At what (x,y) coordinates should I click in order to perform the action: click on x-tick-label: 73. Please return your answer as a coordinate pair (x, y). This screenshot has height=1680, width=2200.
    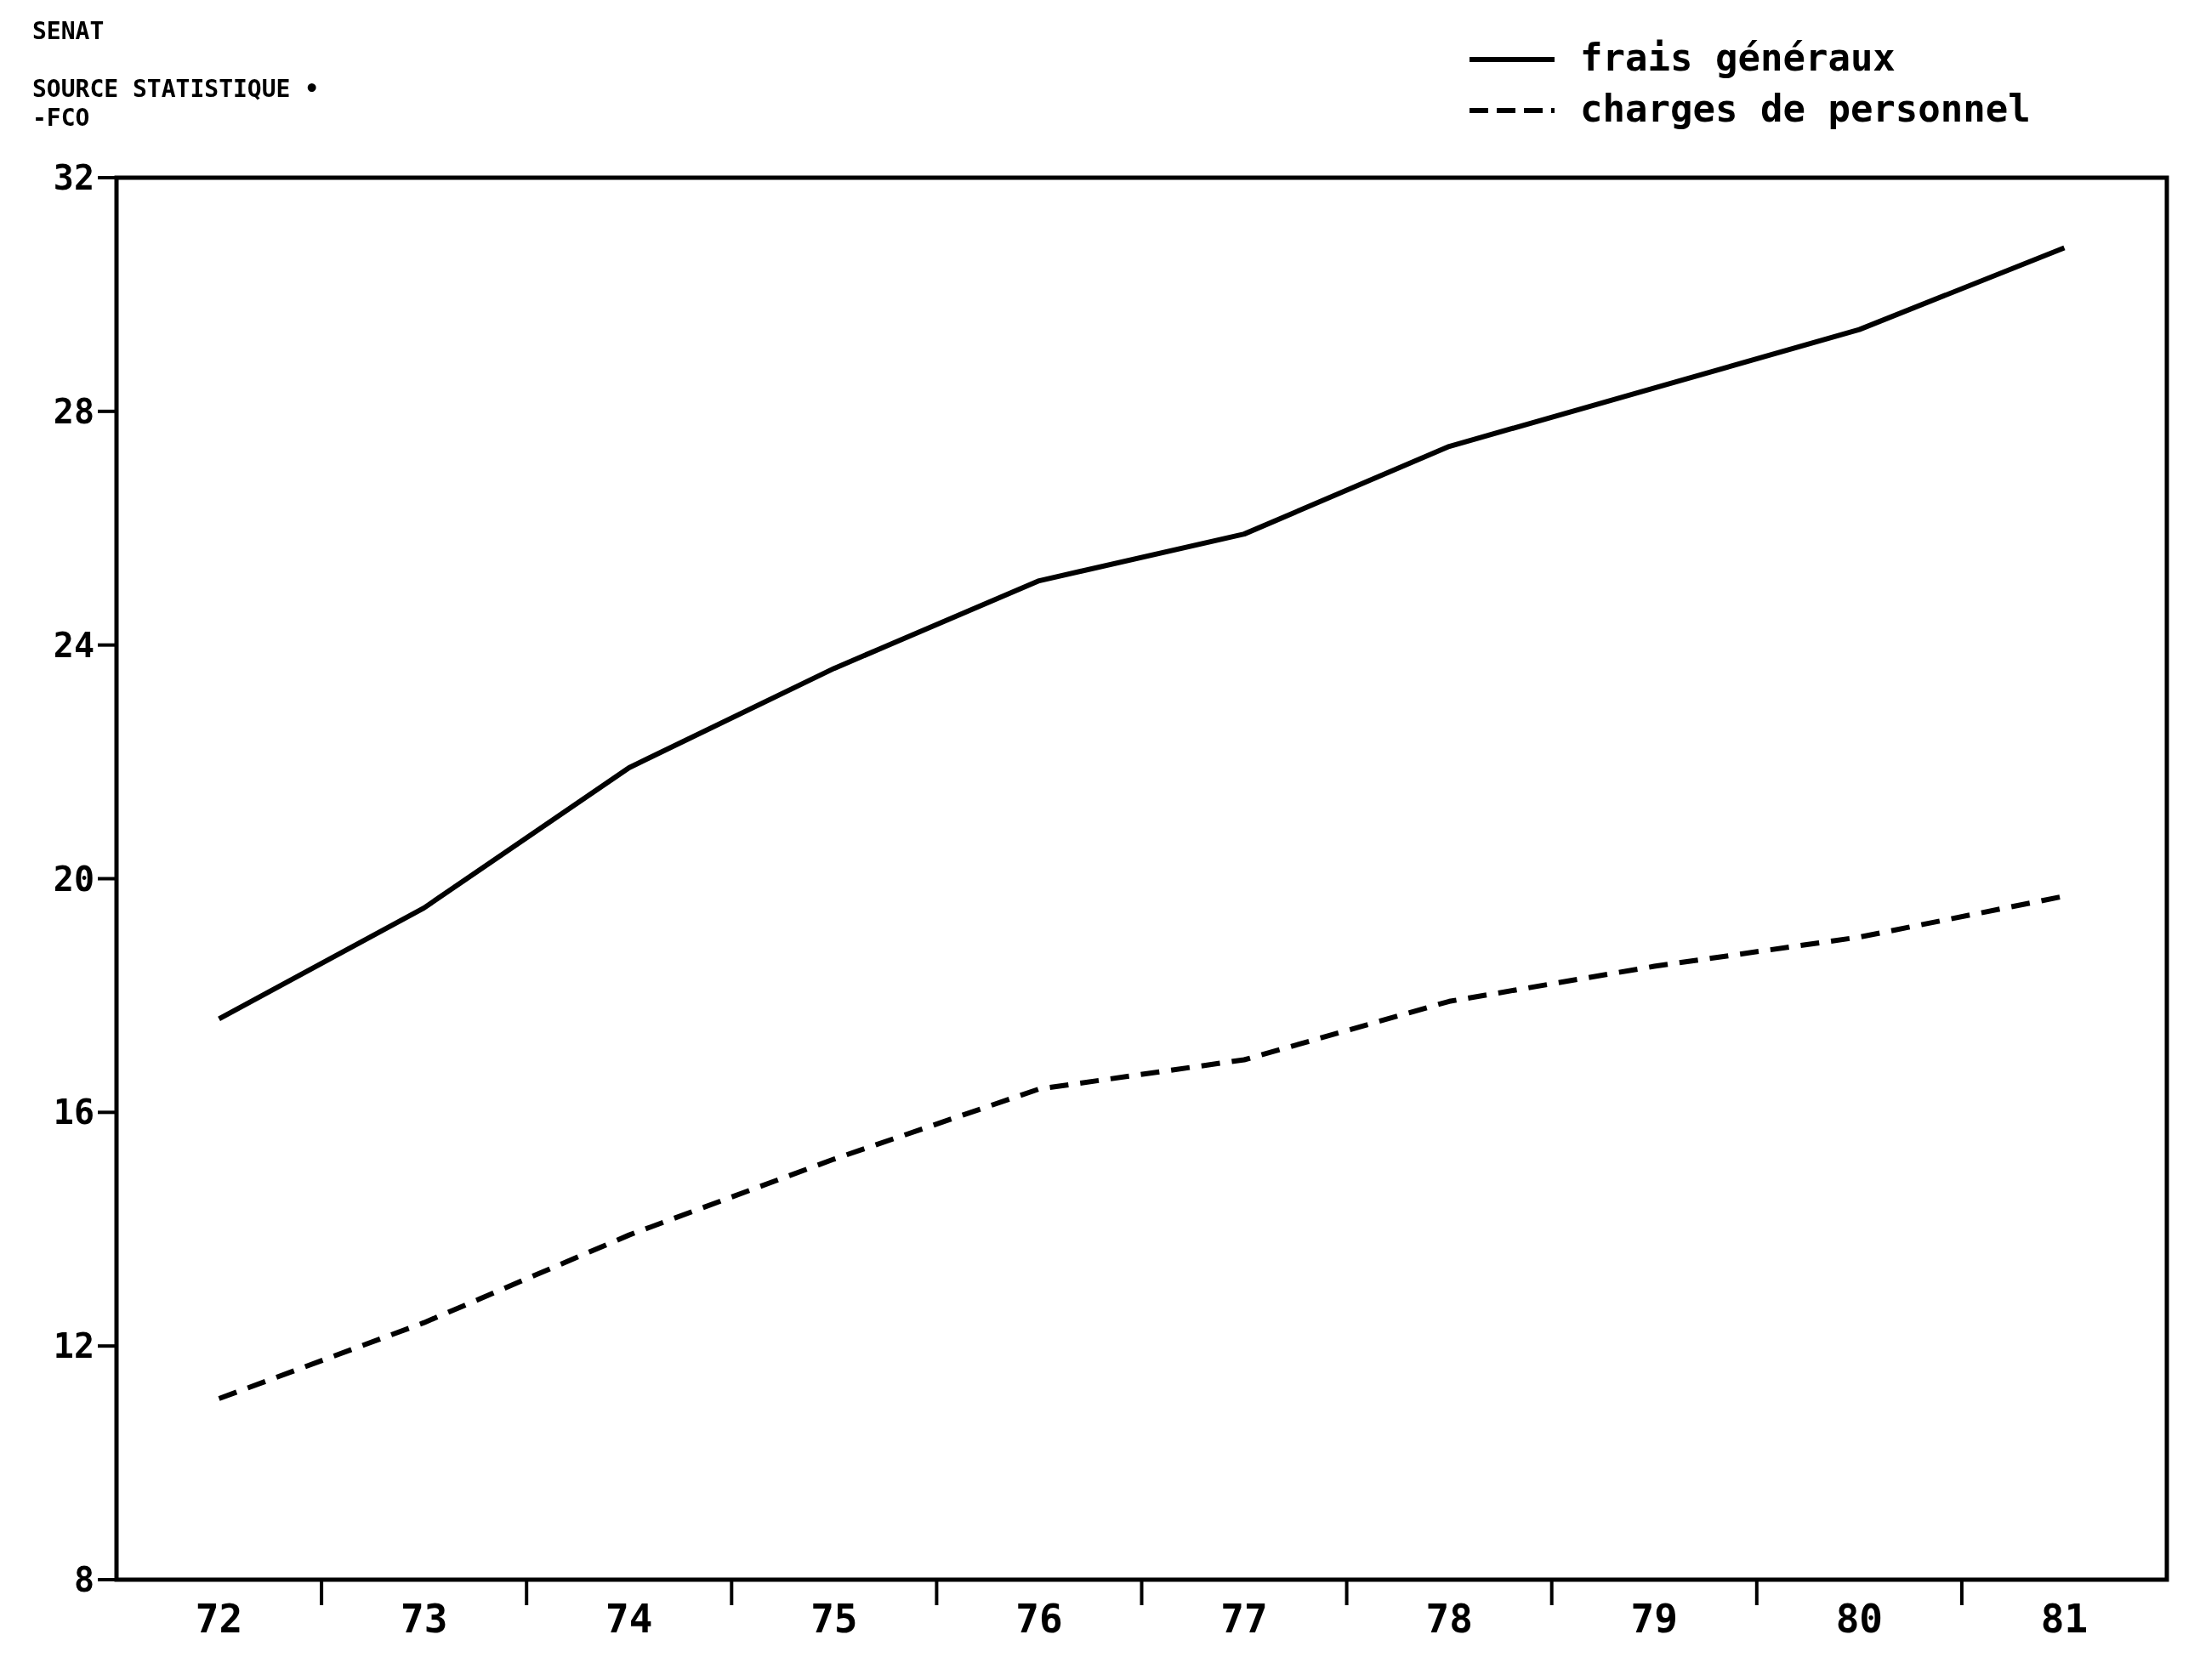
    Looking at the image, I should click on (424, 1619).